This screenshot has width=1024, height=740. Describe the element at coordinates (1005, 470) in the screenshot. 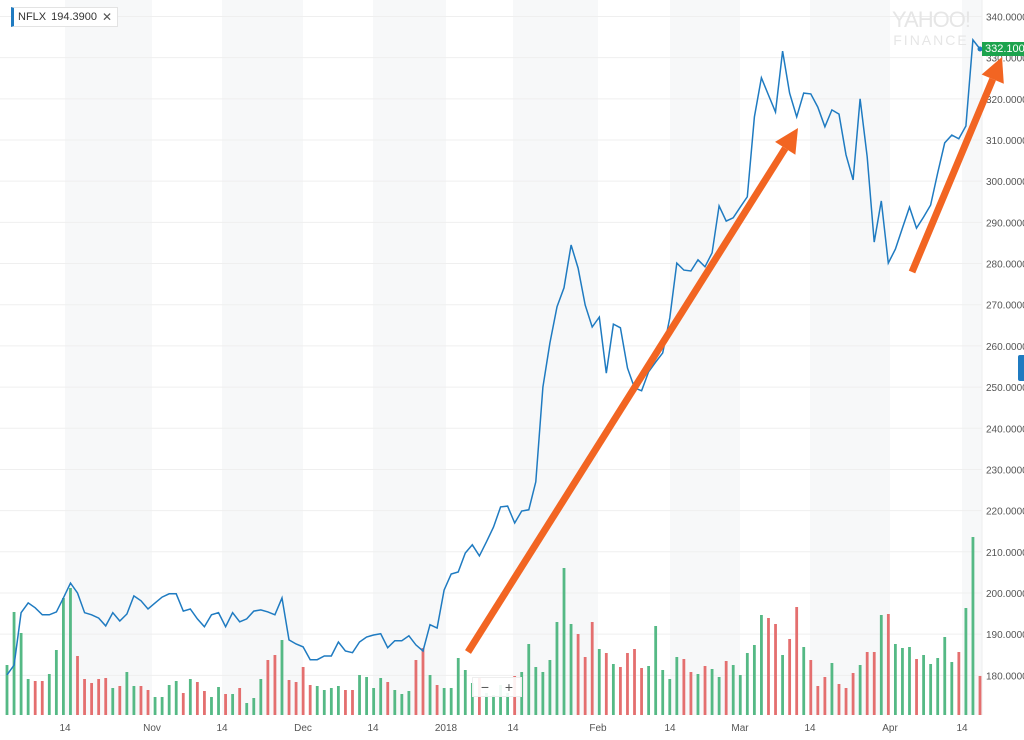

I see `y-tick-label: 230.0000` at that location.